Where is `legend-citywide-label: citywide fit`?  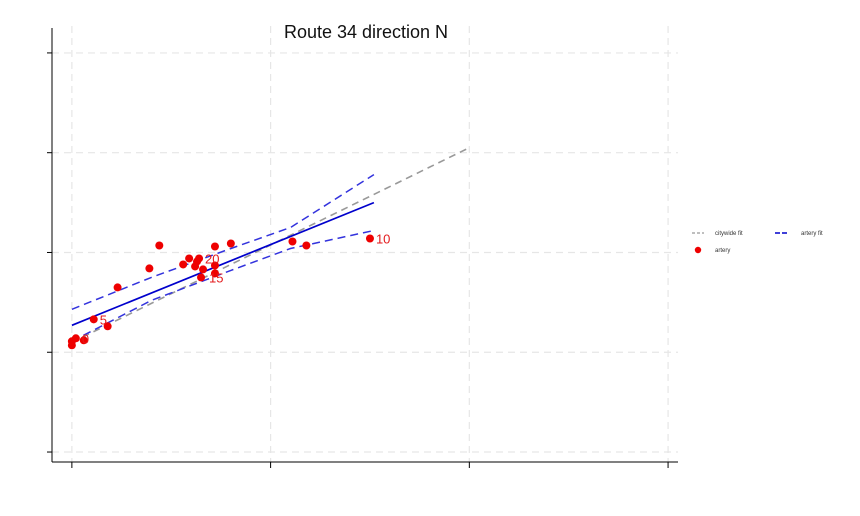 legend-citywide-label: citywide fit is located at coordinates (729, 234).